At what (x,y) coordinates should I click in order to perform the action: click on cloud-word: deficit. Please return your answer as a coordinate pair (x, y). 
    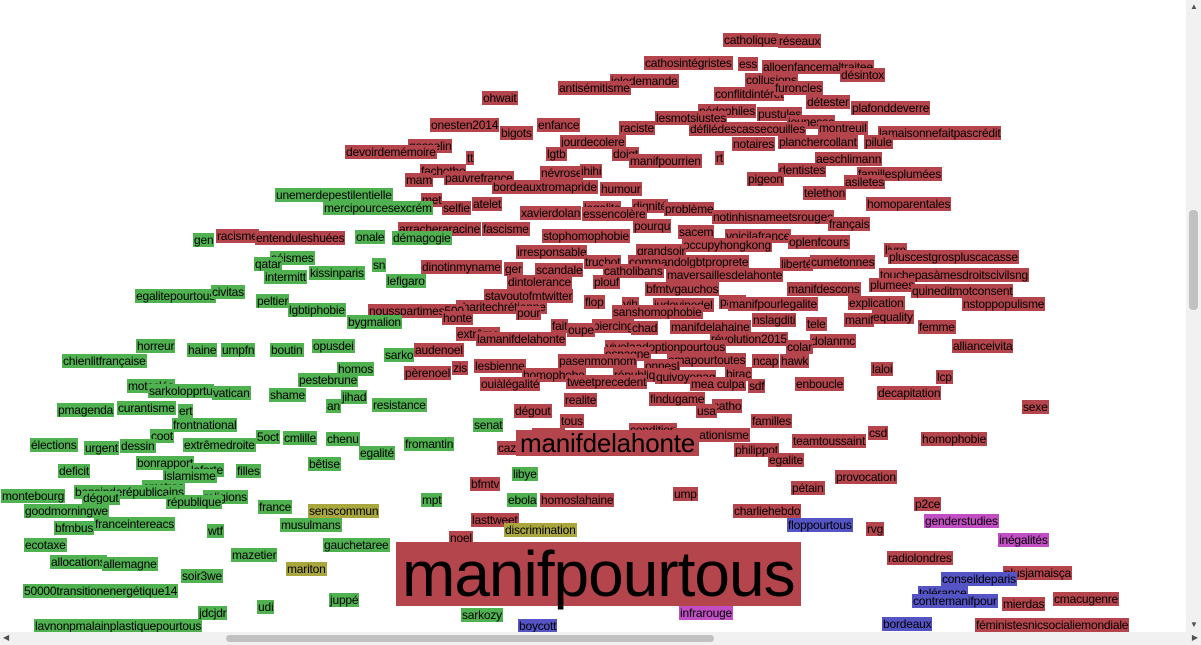
    Looking at the image, I should click on (74, 471).